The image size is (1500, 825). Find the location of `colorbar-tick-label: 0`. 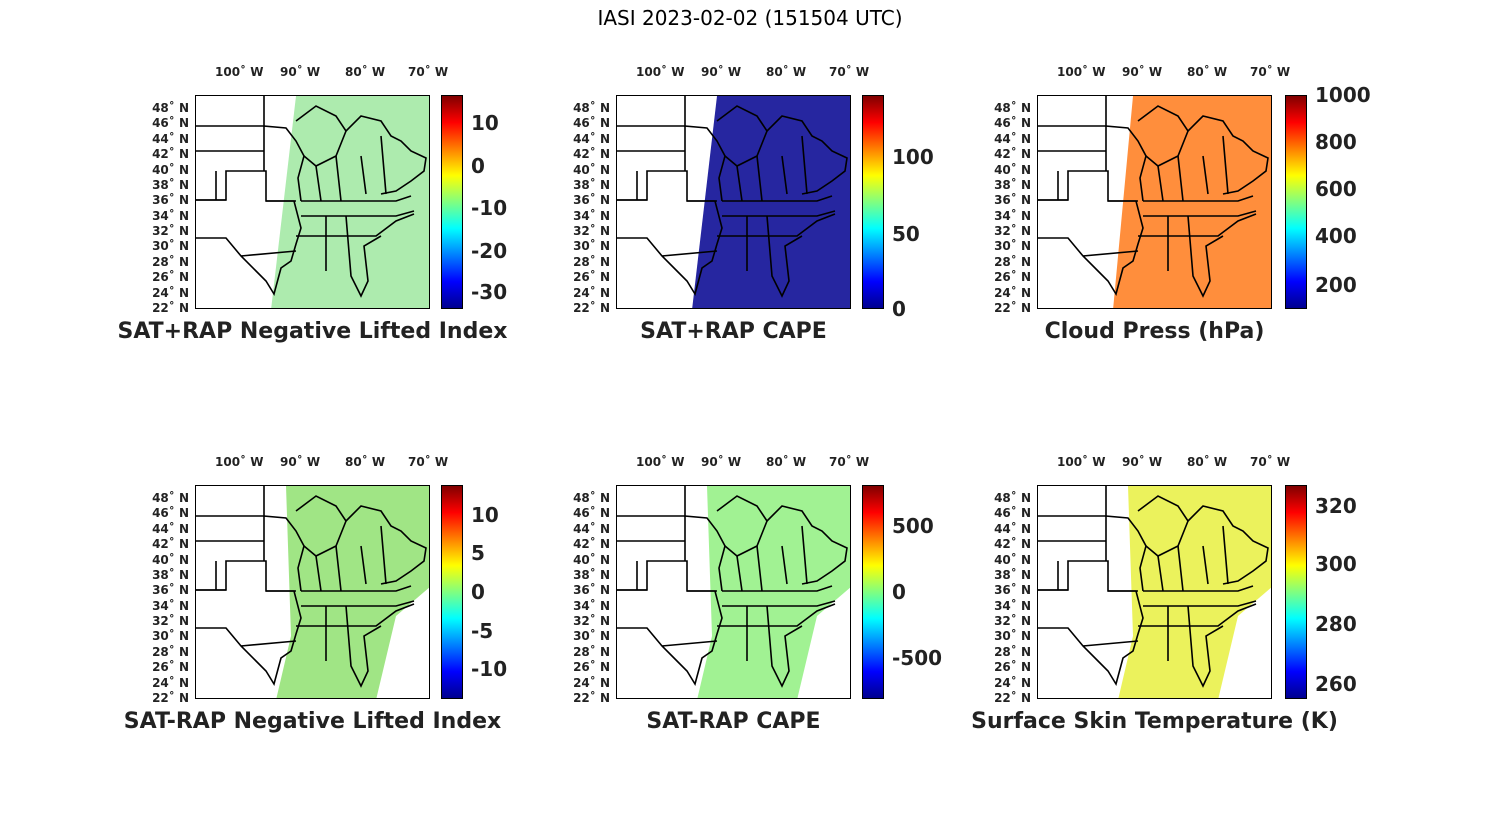

colorbar-tick-label: 0 is located at coordinates (899, 309).